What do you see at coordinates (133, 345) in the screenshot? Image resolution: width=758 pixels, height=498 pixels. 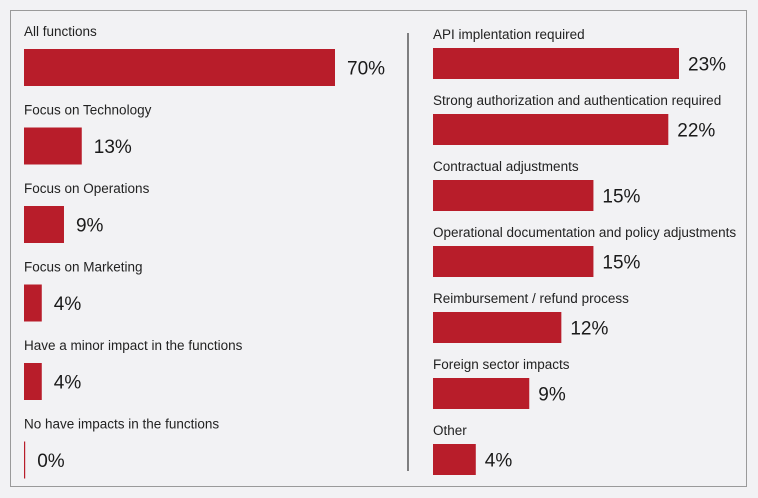 I see `category-label: Have a minor impact in the functions` at bounding box center [133, 345].